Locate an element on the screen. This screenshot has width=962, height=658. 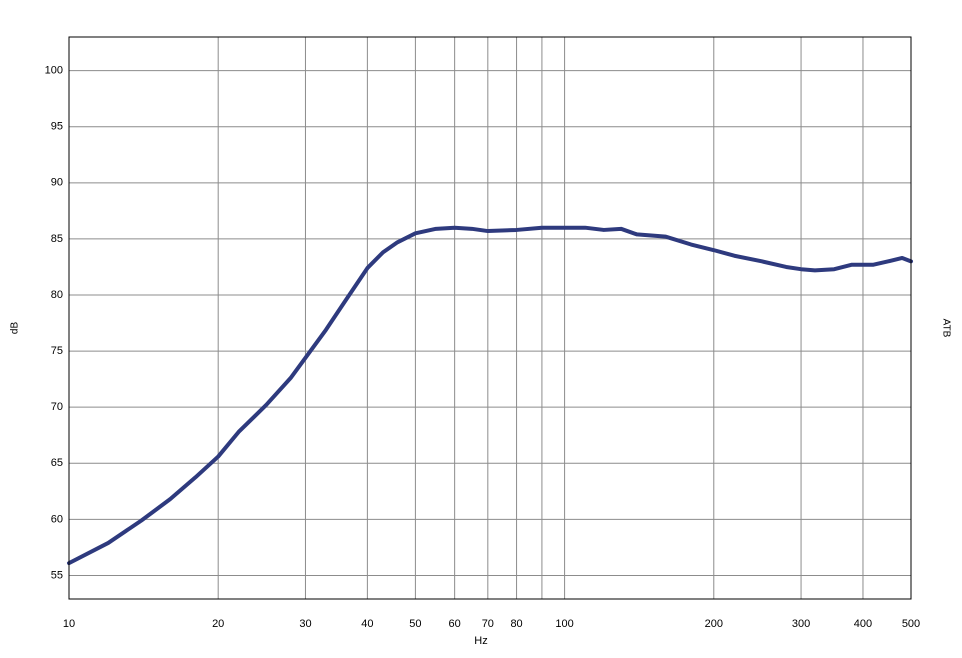
y-tick-label: 90 is located at coordinates (57, 183).